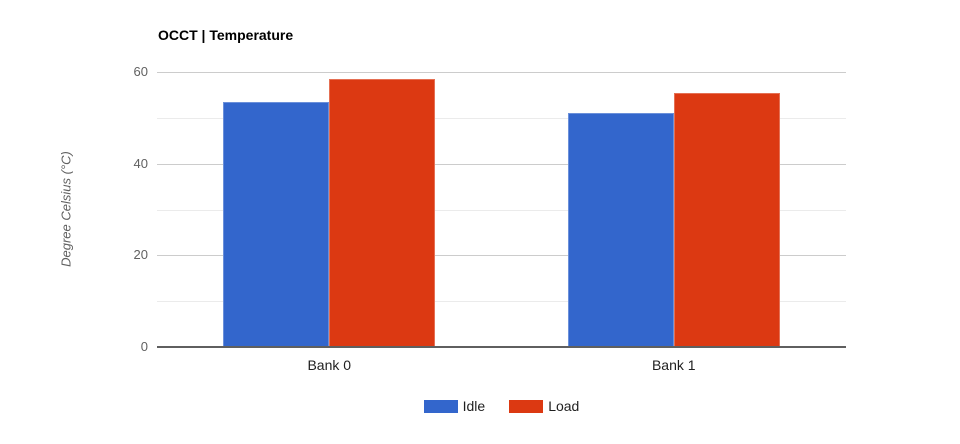 This screenshot has width=960, height=444. I want to click on y-tick-label: 40, so click(140, 163).